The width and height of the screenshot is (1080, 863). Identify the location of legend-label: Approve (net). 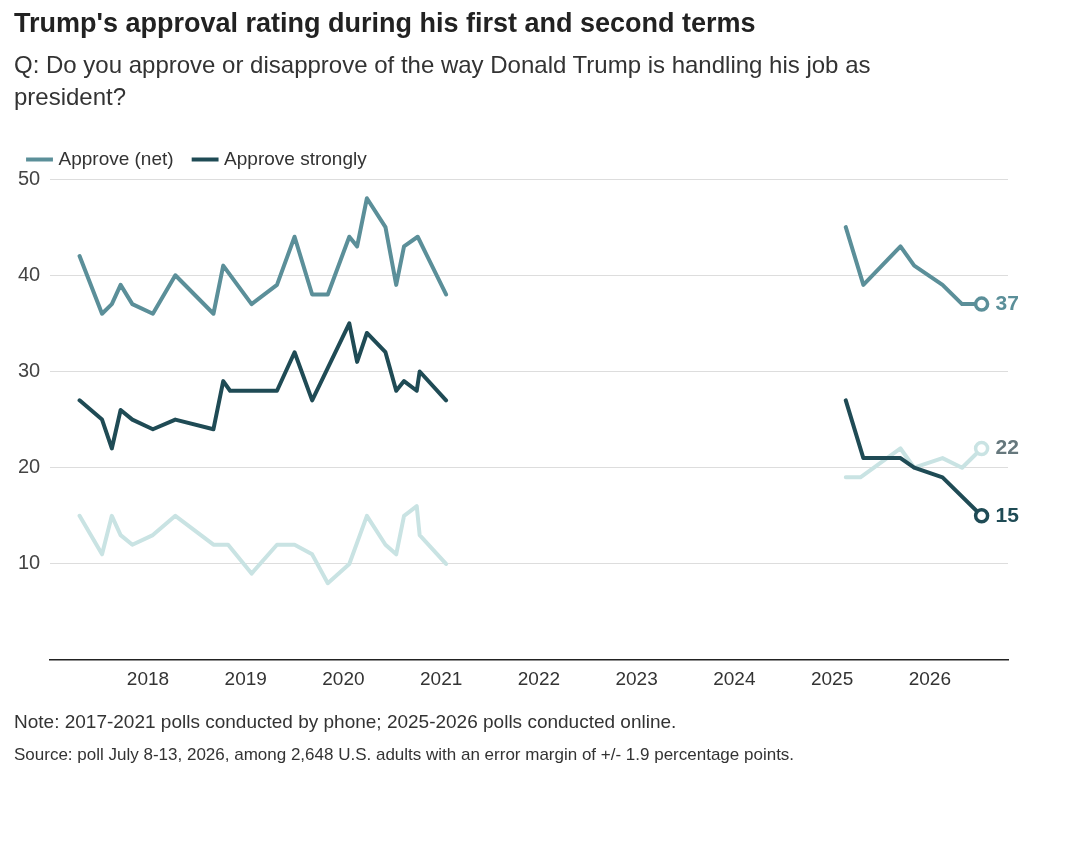
(116, 158).